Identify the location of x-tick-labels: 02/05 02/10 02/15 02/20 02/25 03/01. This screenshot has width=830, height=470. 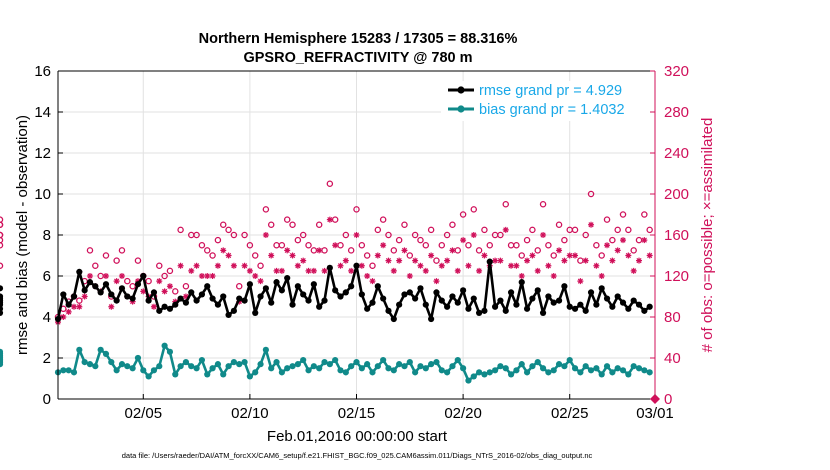
(399, 413).